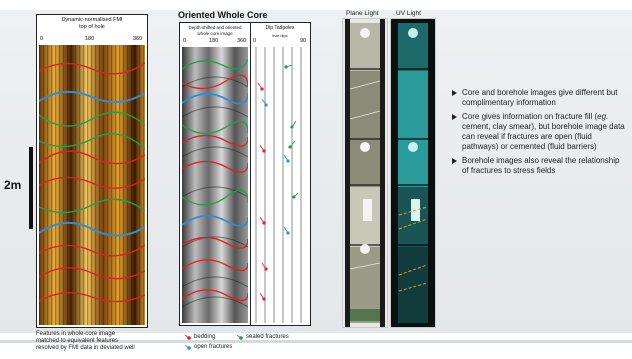  What do you see at coordinates (42, 39) in the screenshot?
I see `fmi-tick-0: 0` at bounding box center [42, 39].